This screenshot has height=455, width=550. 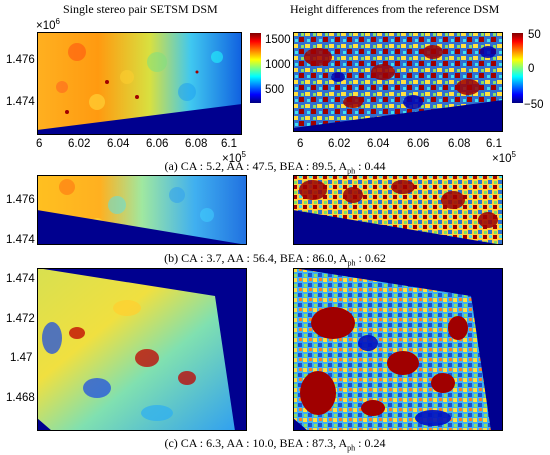 What do you see at coordinates (234, 157) in the screenshot?
I see `panel-a-x-exponent: ×10⁵` at bounding box center [234, 157].